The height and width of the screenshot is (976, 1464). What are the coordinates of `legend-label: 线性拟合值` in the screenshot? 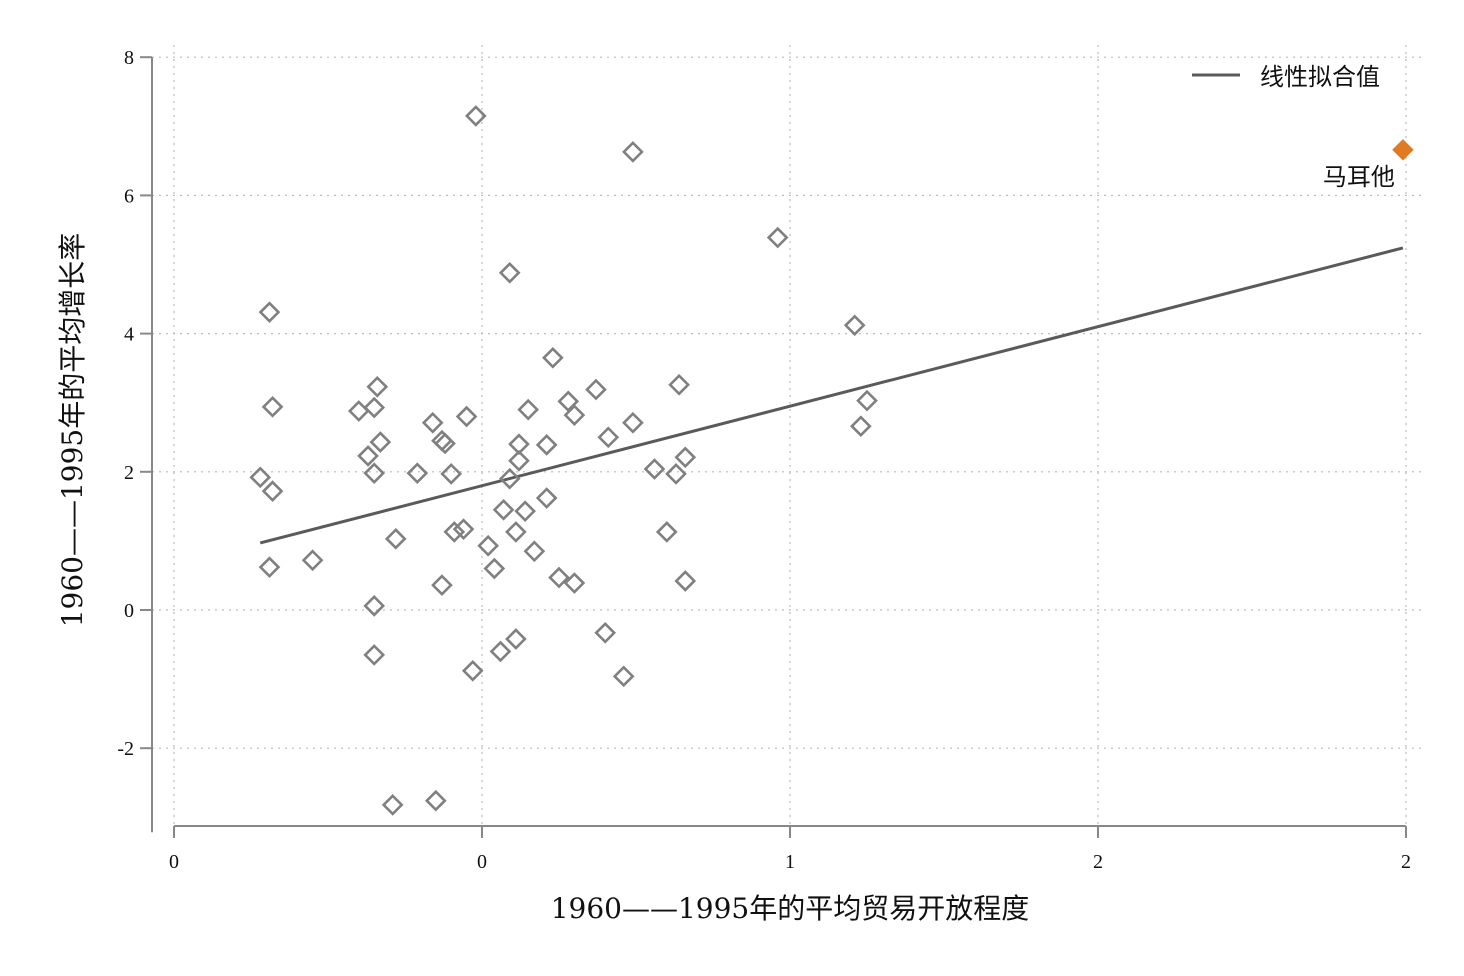 It's located at (1320, 77).